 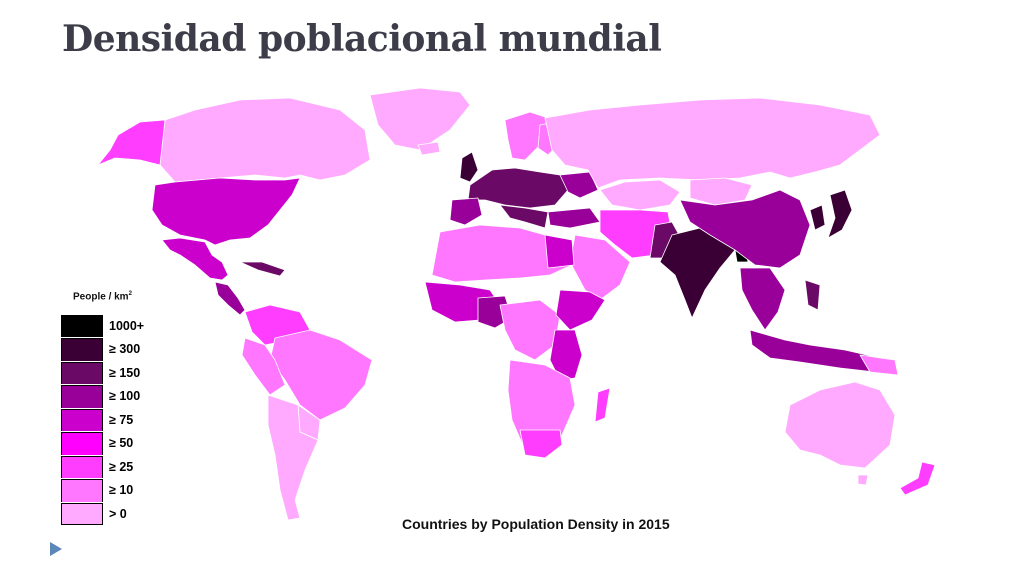 What do you see at coordinates (640, 195) in the screenshot?
I see `region-kazakhstan` at bounding box center [640, 195].